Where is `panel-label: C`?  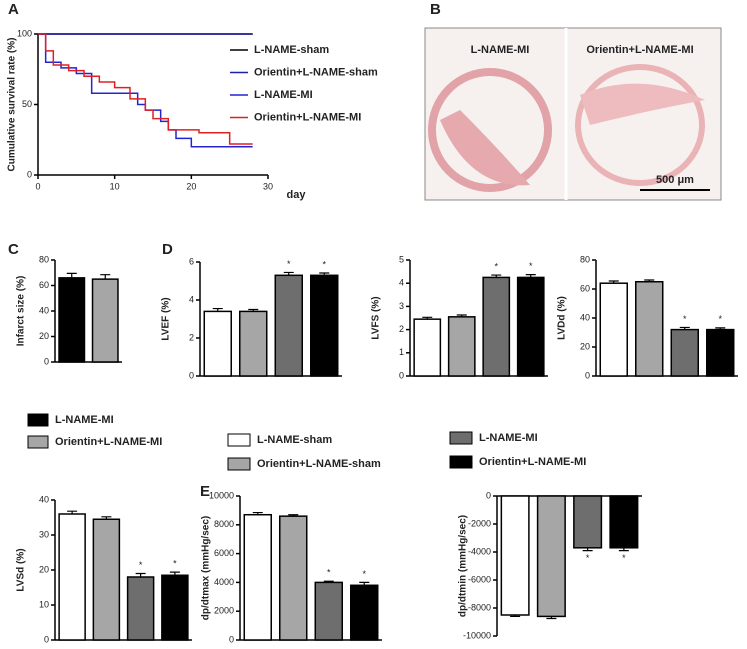
panel-label: C is located at coordinates (13, 249).